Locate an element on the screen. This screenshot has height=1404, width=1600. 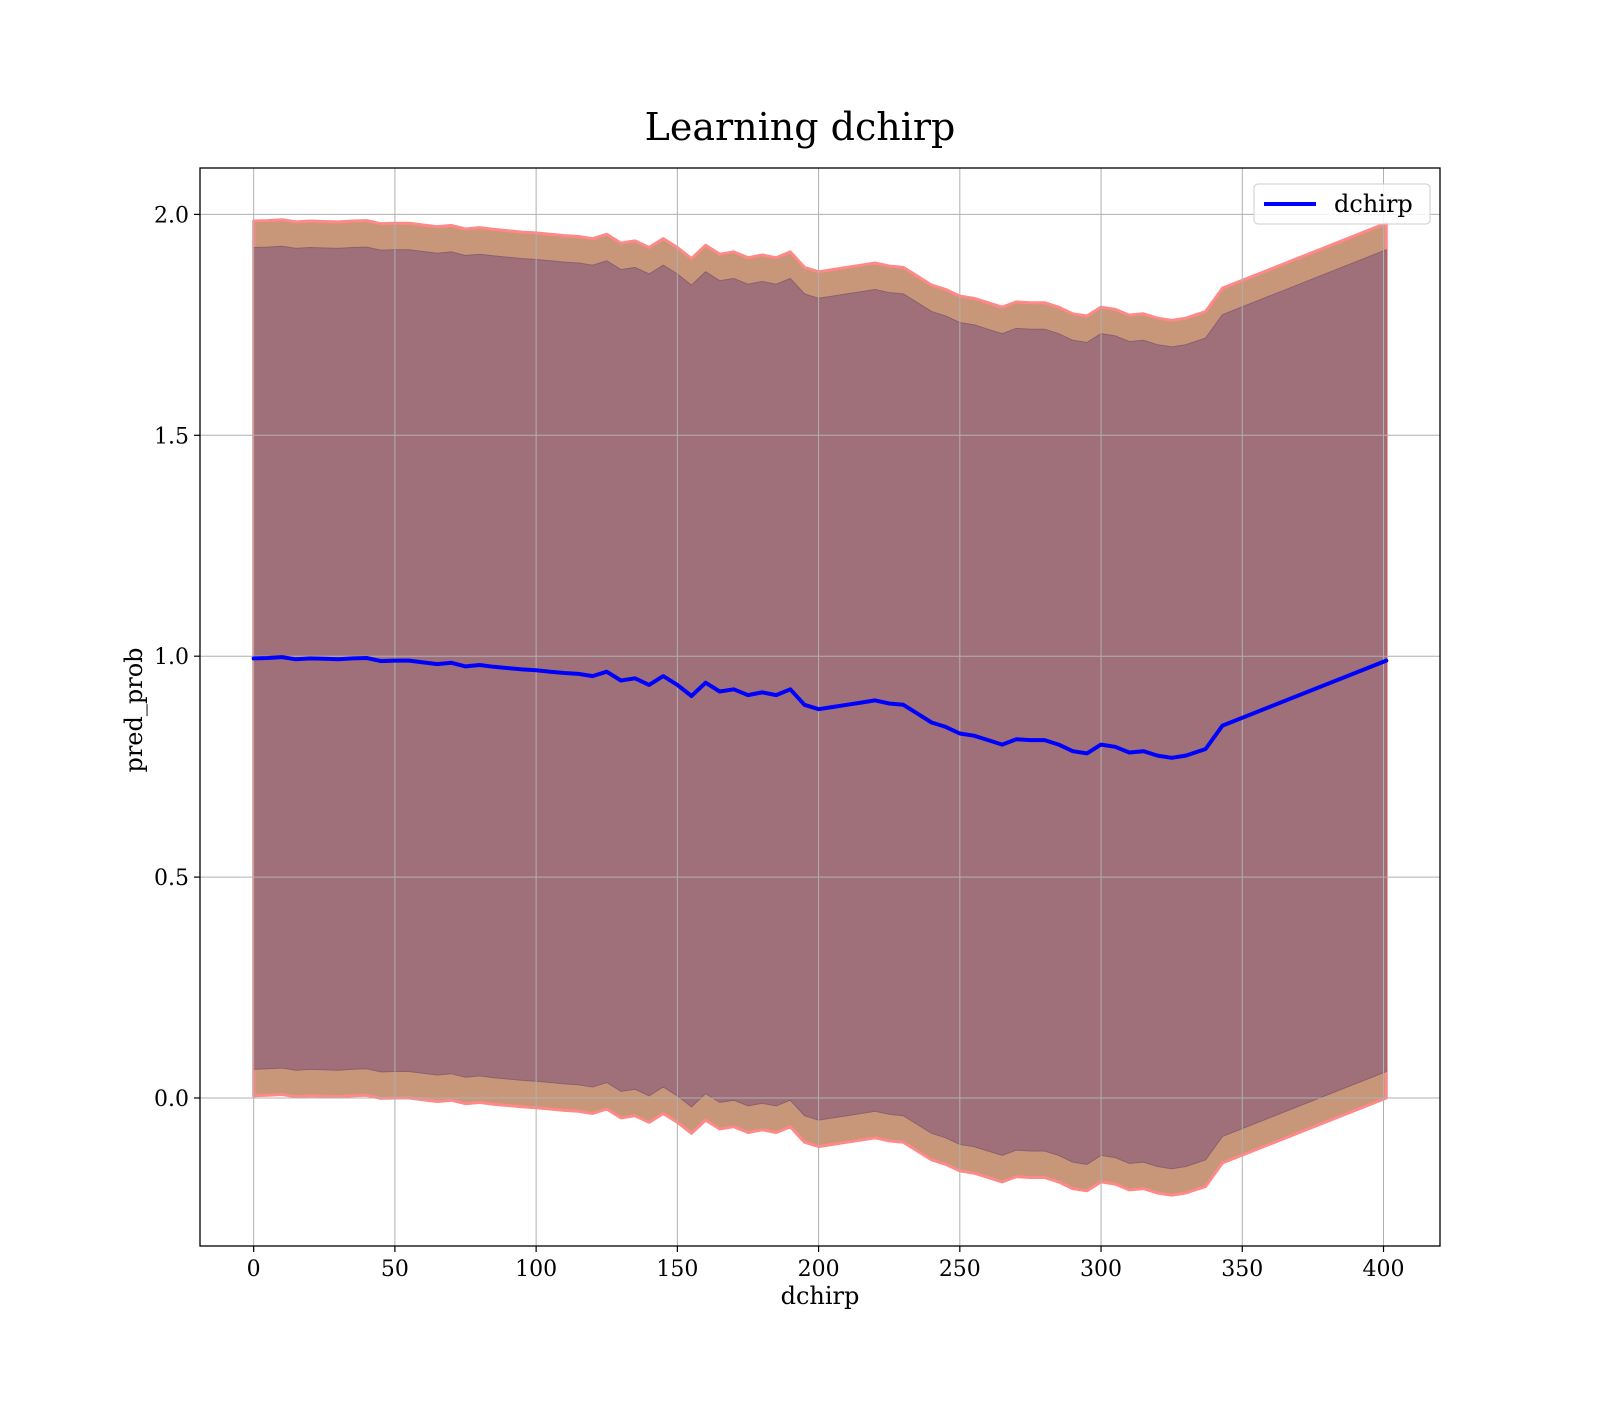
y-tick-label-0: 0.0 is located at coordinates (171, 1099).